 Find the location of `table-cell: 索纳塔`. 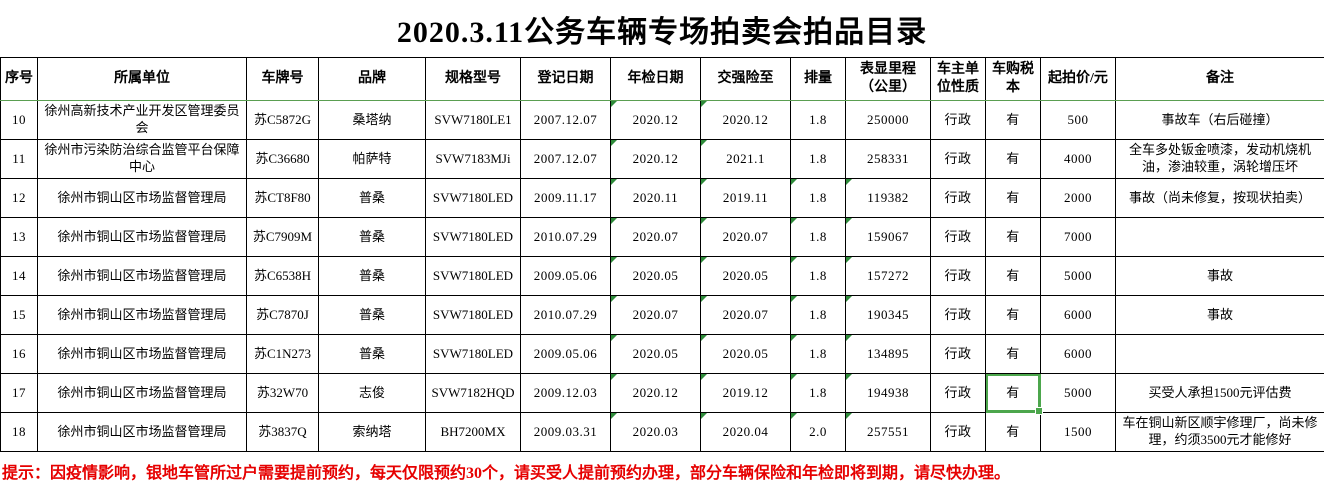

table-cell: 索纳塔 is located at coordinates (372, 432).